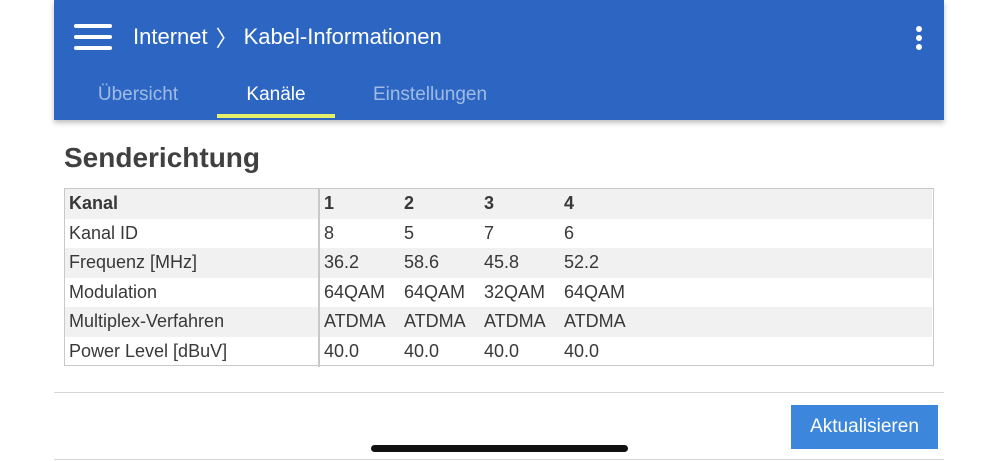 The image size is (998, 461). Describe the element at coordinates (94, 203) in the screenshot. I see `header-label: Kanal` at that location.